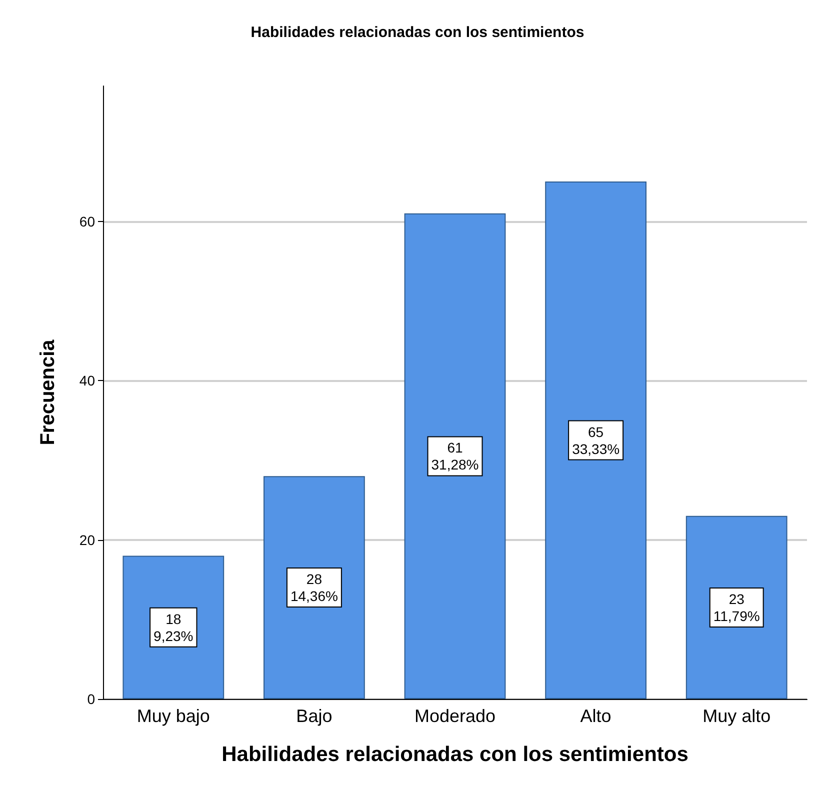 Image resolution: width=835 pixels, height=787 pixels. Describe the element at coordinates (596, 716) in the screenshot. I see `x-tick-label: Alto` at that location.